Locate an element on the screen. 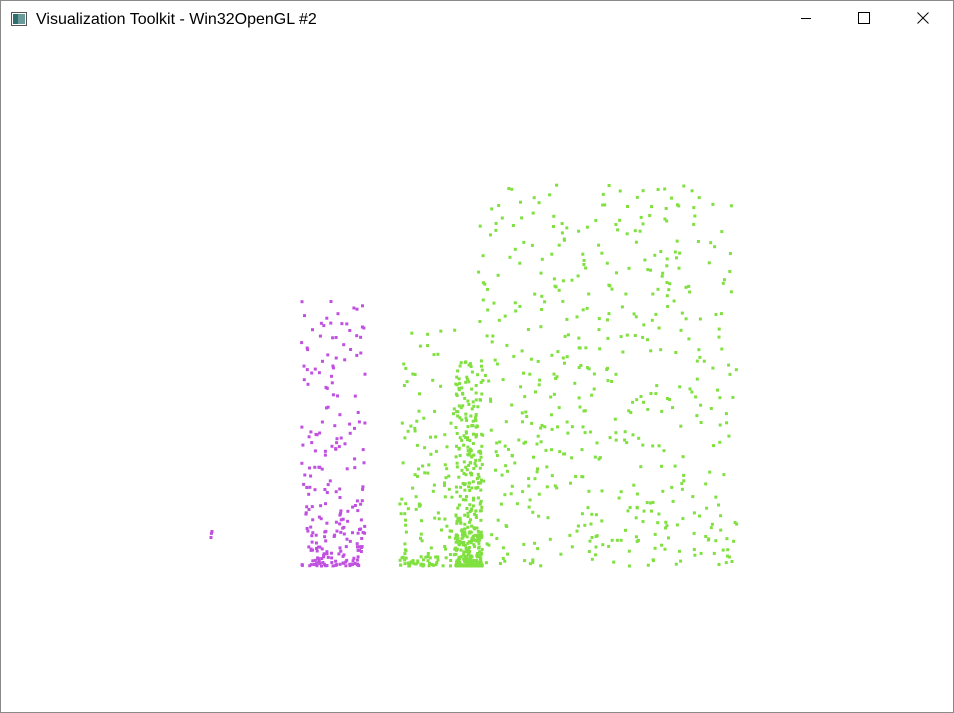 The width and height of the screenshot is (954, 713). close-button is located at coordinates (923, 19).